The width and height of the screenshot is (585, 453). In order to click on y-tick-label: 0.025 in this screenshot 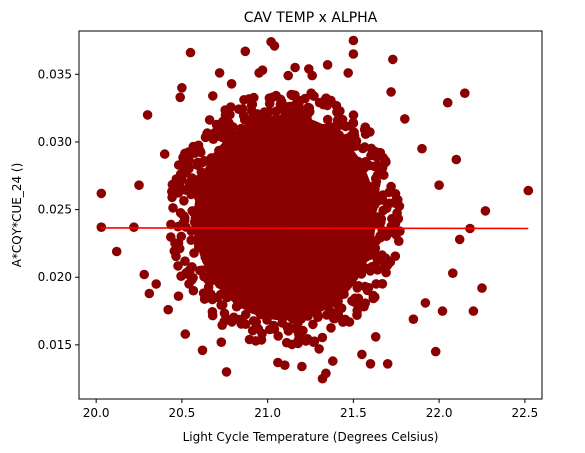, I will do `click(55, 210)`.